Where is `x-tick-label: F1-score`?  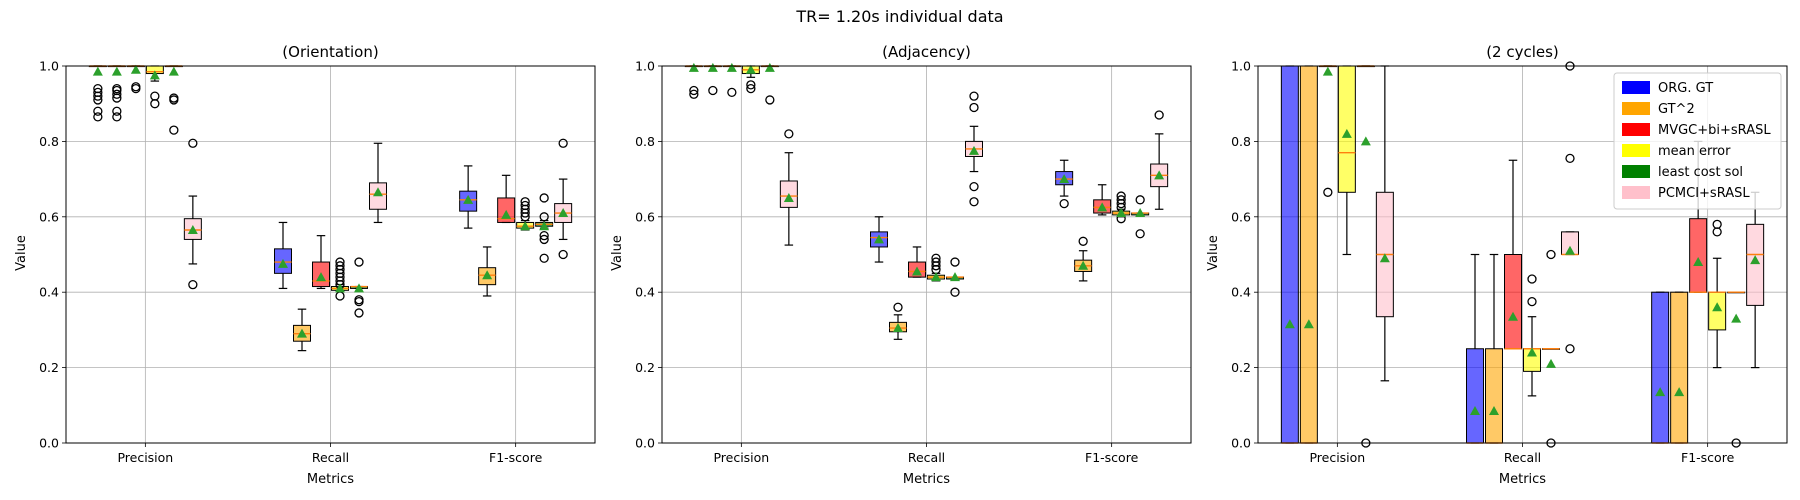 x-tick-label: F1-score is located at coordinates (1112, 457).